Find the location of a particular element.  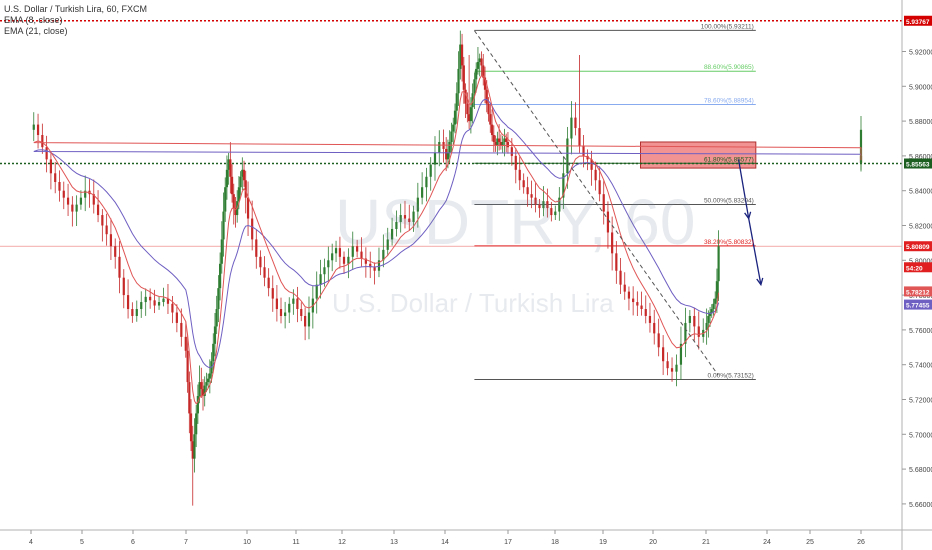

time-tick-label: 26 is located at coordinates (861, 542).